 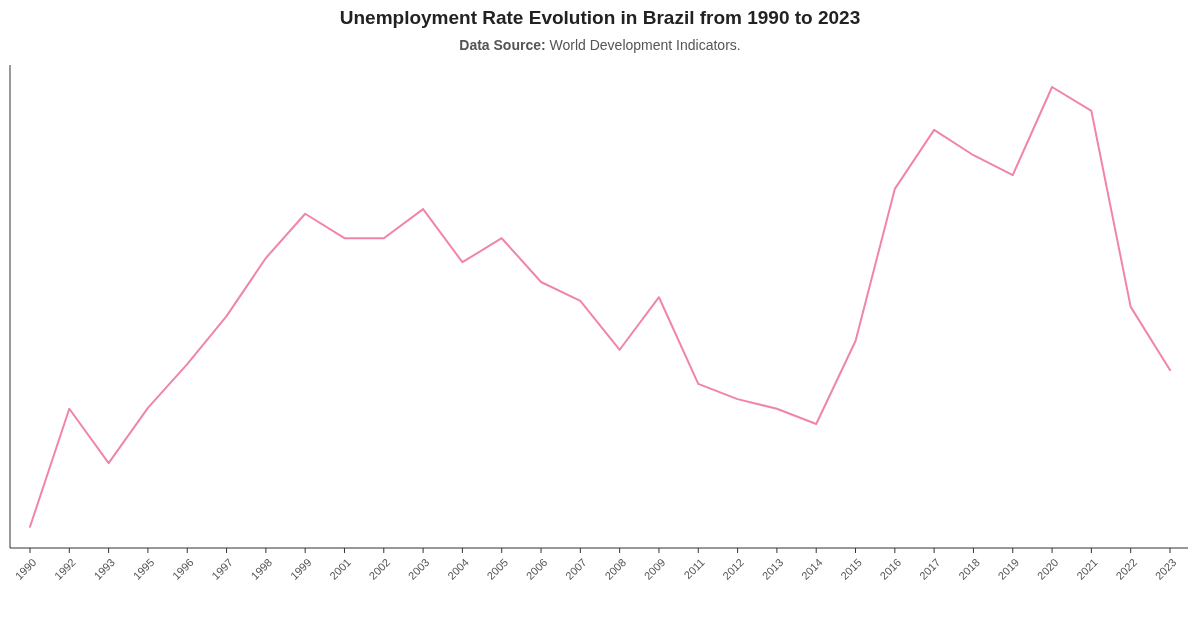 What do you see at coordinates (600, 45) in the screenshot?
I see `chart-subtitle: Data Source: World Development Indicators.` at bounding box center [600, 45].